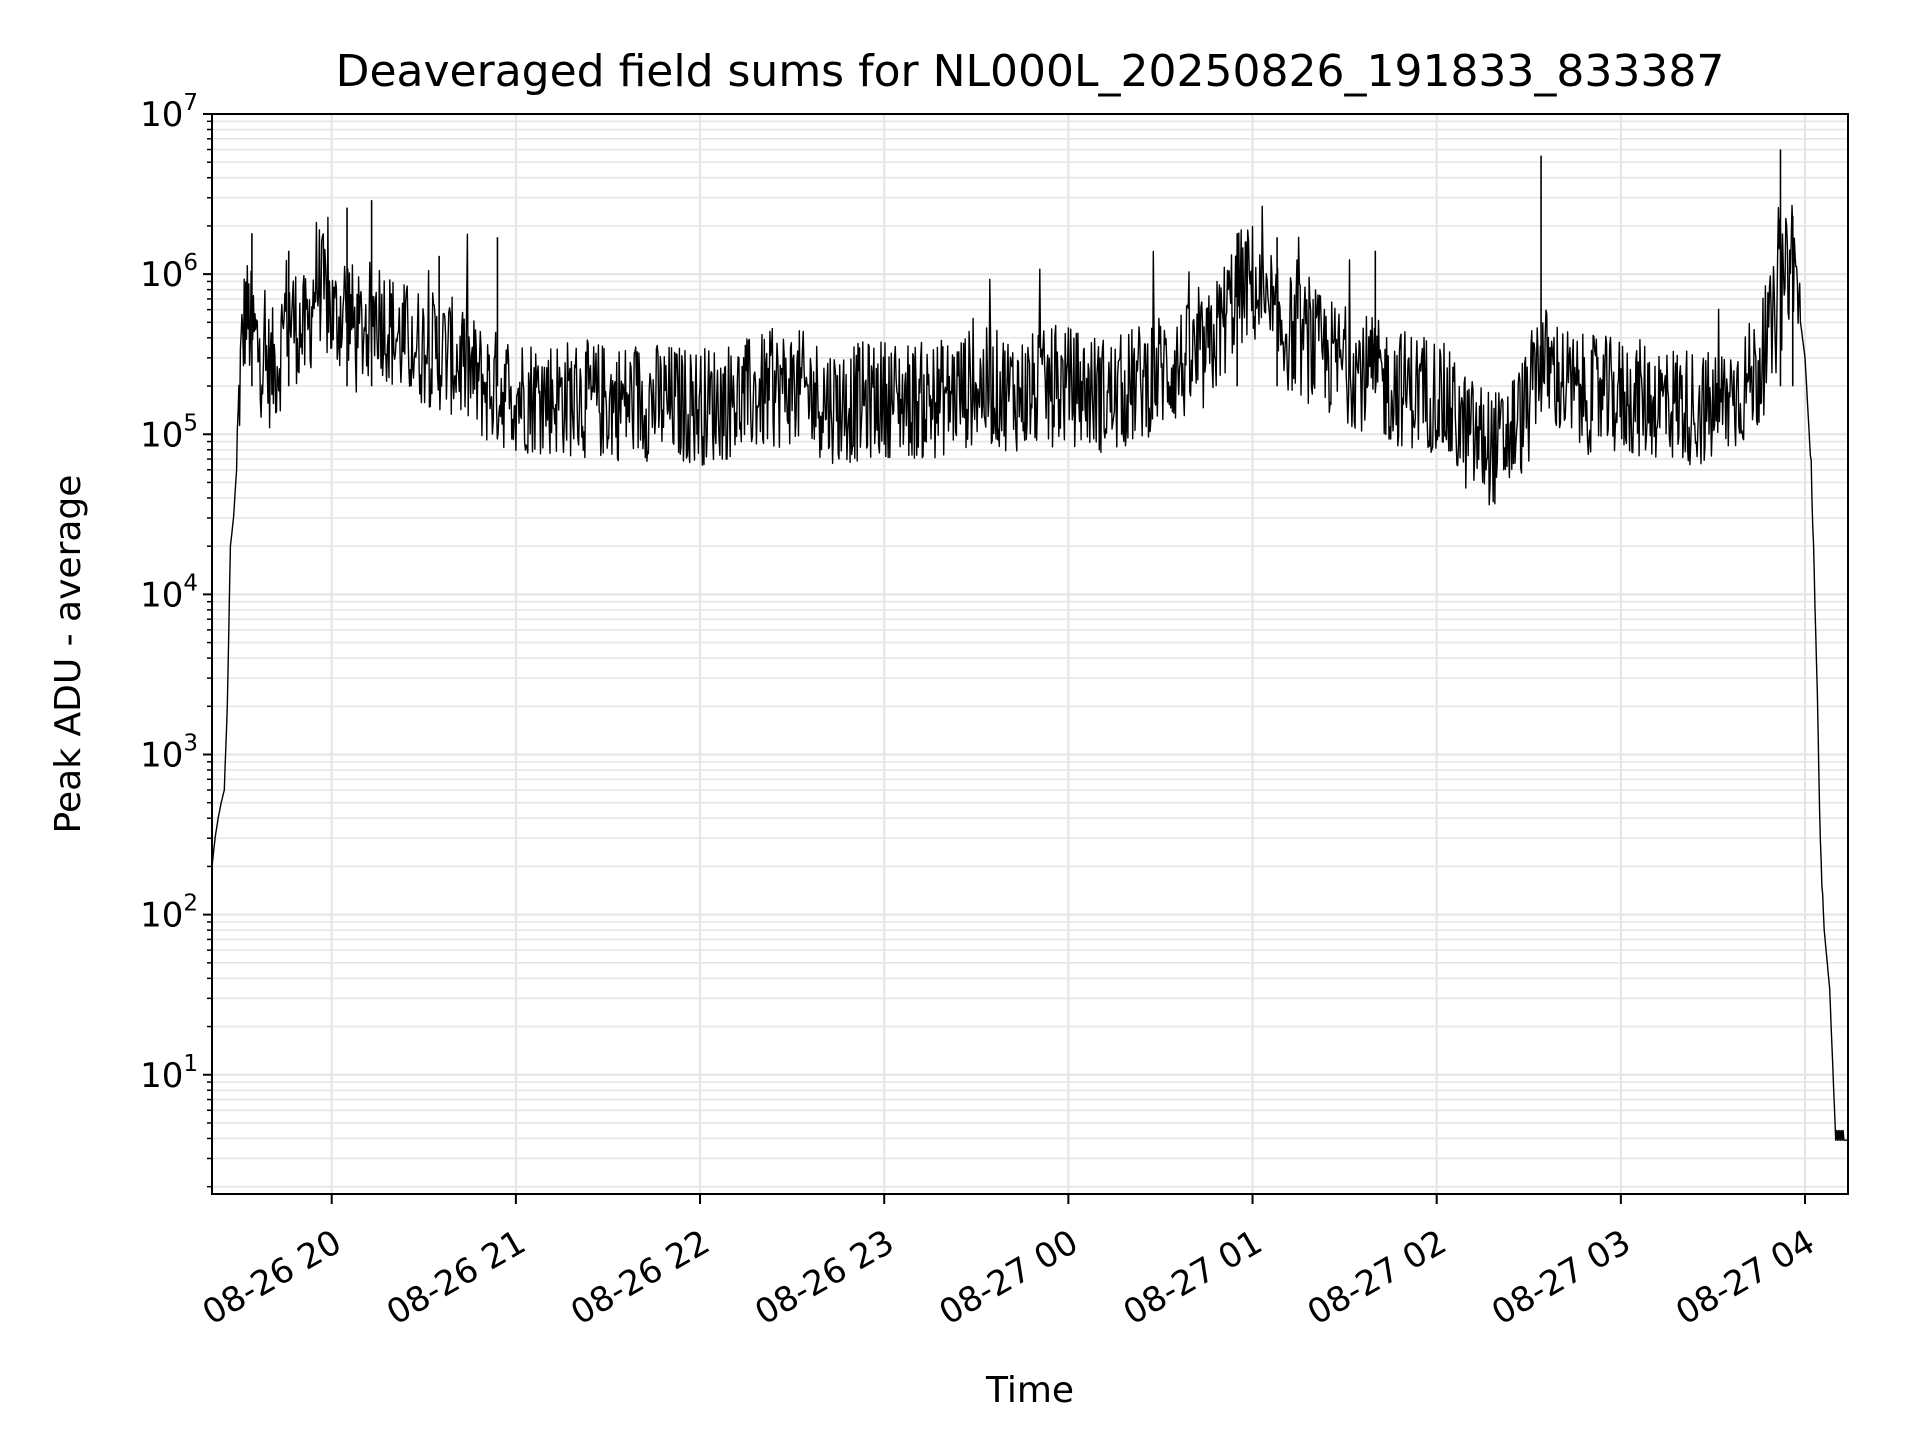  I want to click on y-tick-label: 10², so click(169, 913).